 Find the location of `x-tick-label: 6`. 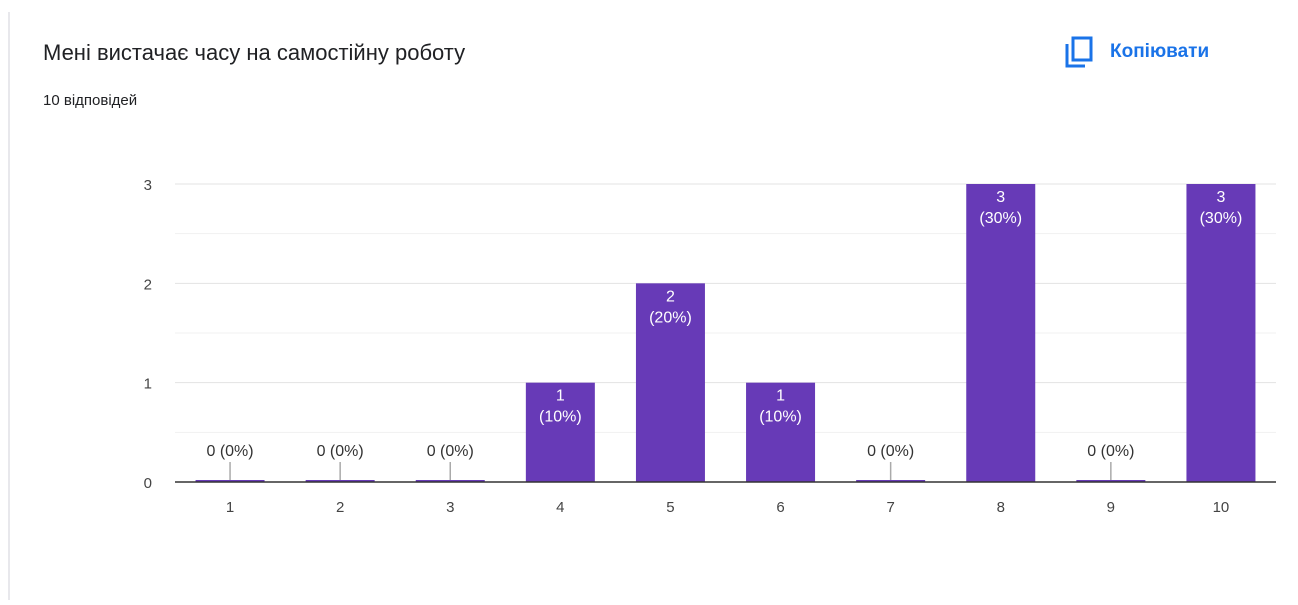

x-tick-label: 6 is located at coordinates (780, 507).